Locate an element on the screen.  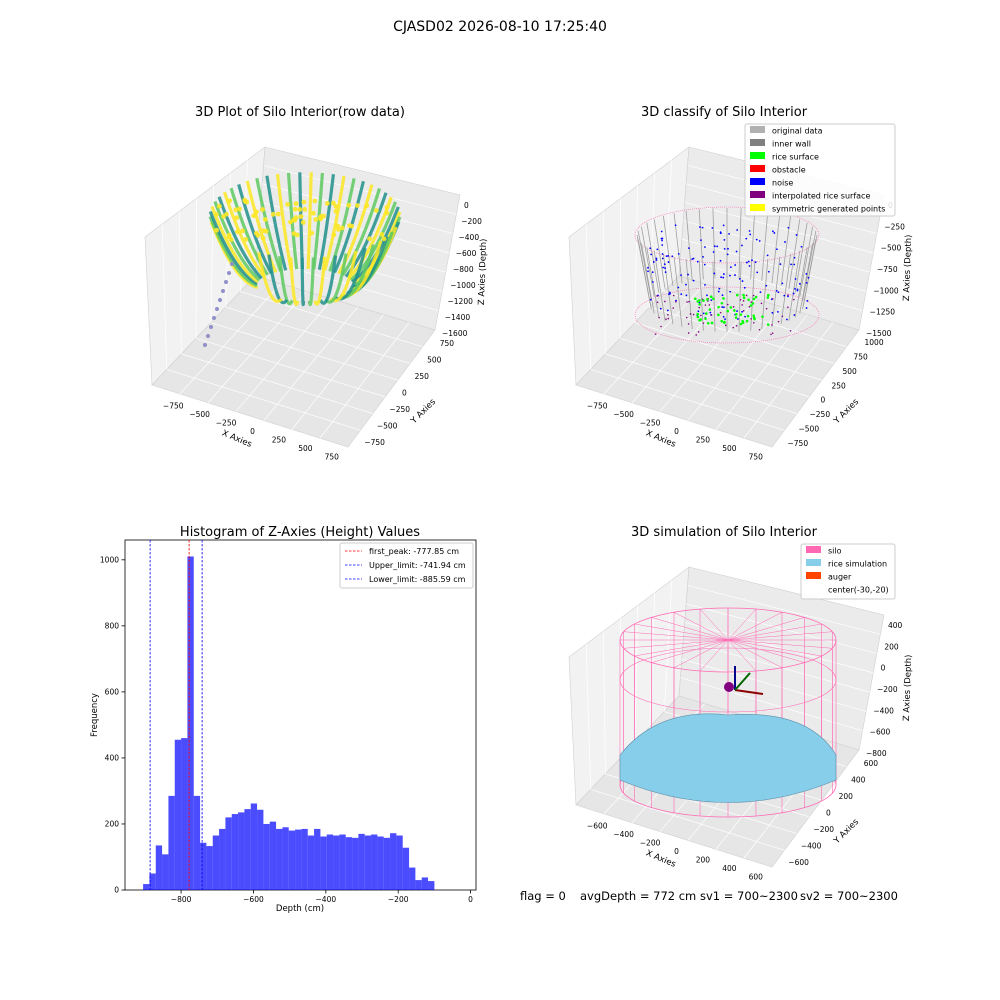
silo-roof-line is located at coordinates (755, 626).